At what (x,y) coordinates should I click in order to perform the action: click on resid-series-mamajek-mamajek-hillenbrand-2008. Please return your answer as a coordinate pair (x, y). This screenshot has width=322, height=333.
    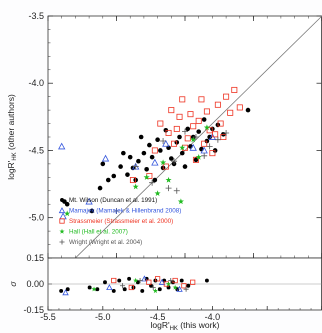
    Looking at the image, I should click on (122, 285).